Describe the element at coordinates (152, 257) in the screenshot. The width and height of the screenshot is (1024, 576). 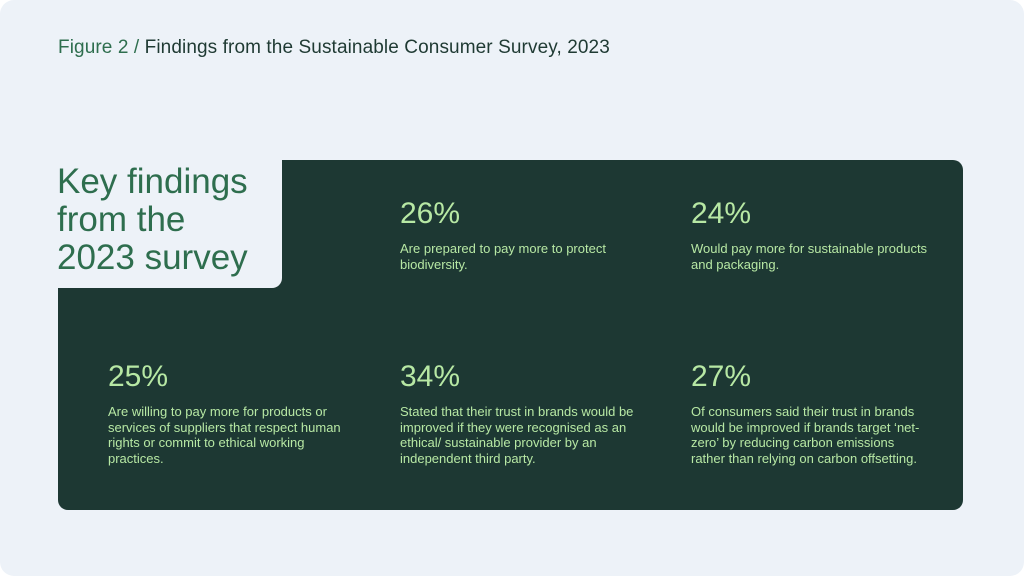
I see `heading-line: 2023 survey` at that location.